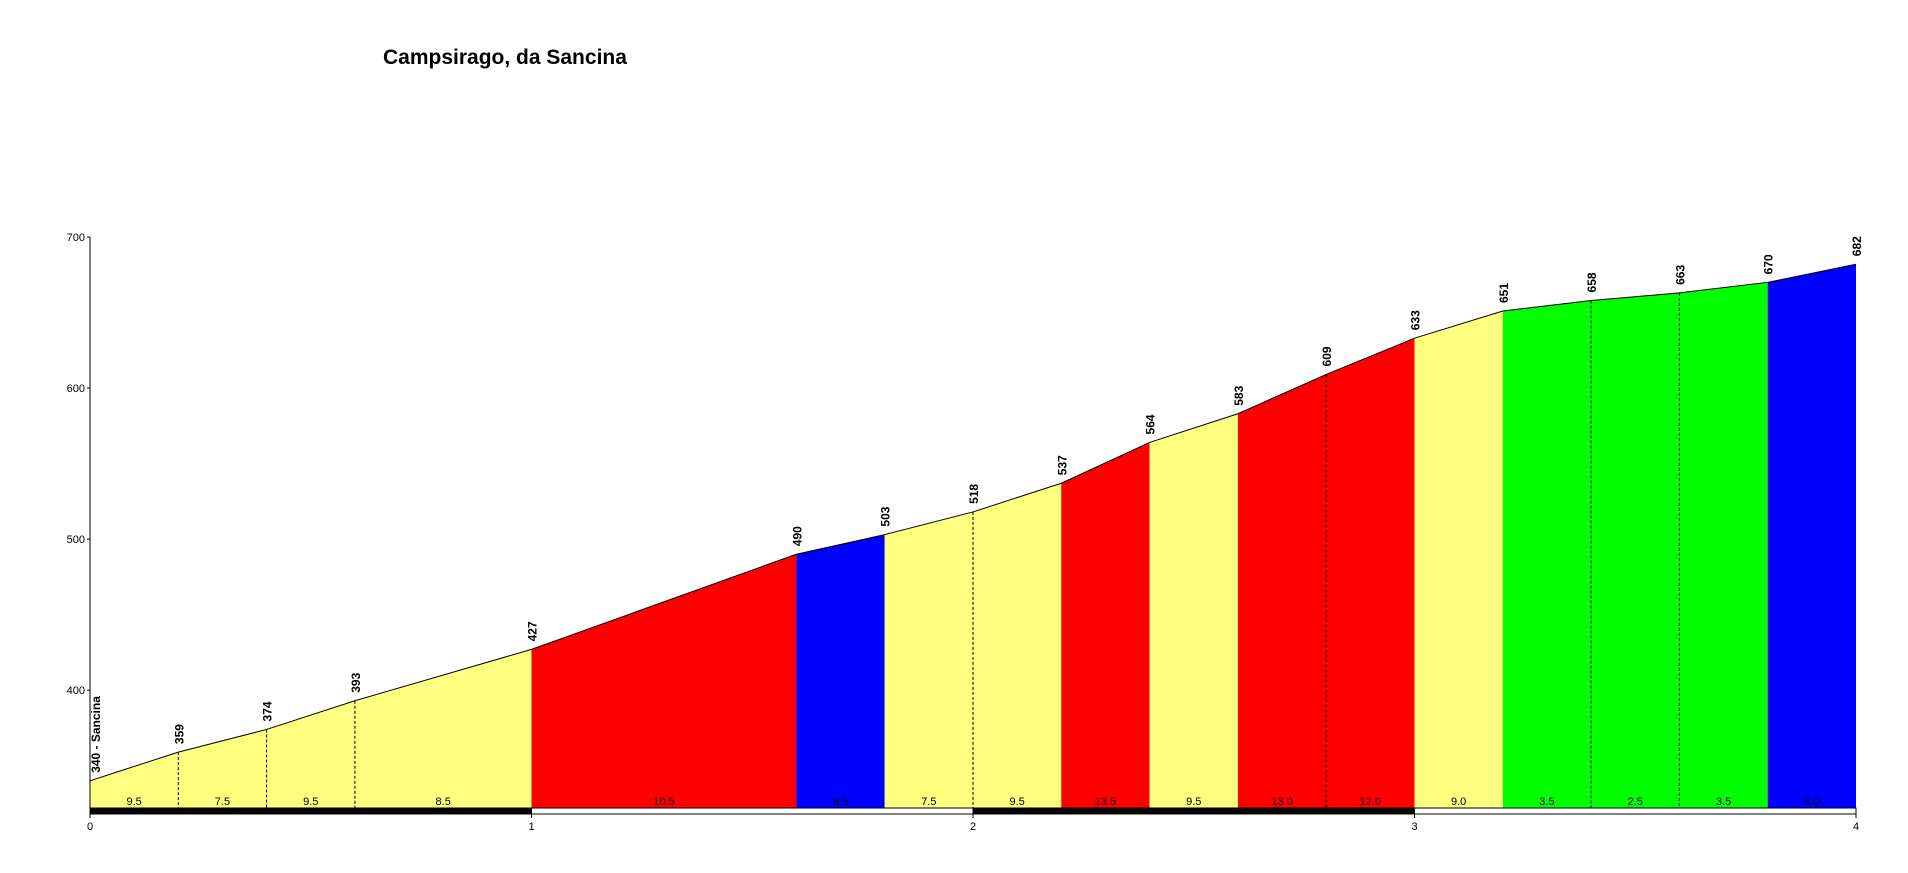 This screenshot has height=873, width=1908. What do you see at coordinates (79, 520) in the screenshot?
I see `y-axis: 400 500 600 700` at bounding box center [79, 520].